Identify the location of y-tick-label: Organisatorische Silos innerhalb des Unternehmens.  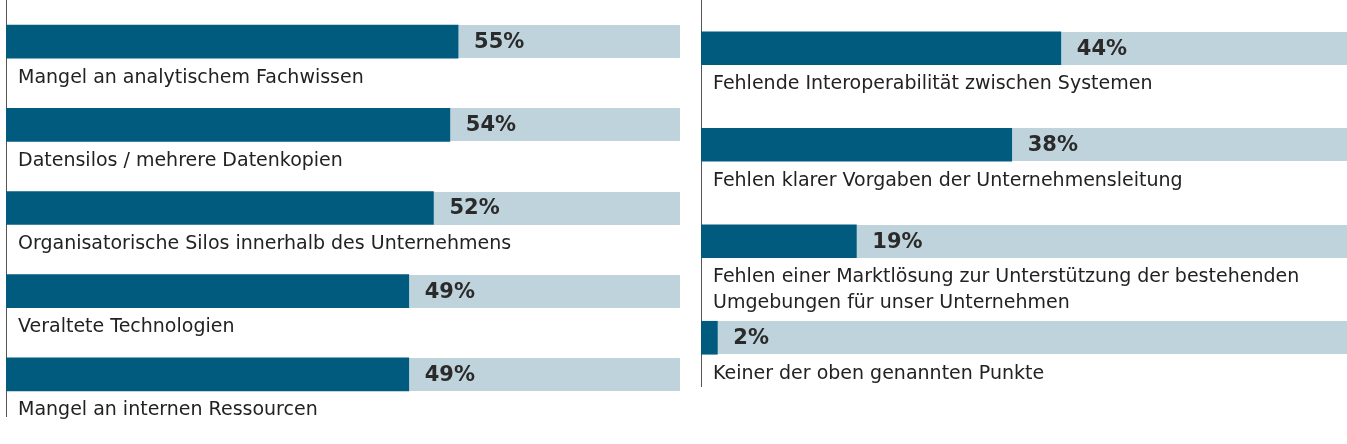
(265, 241).